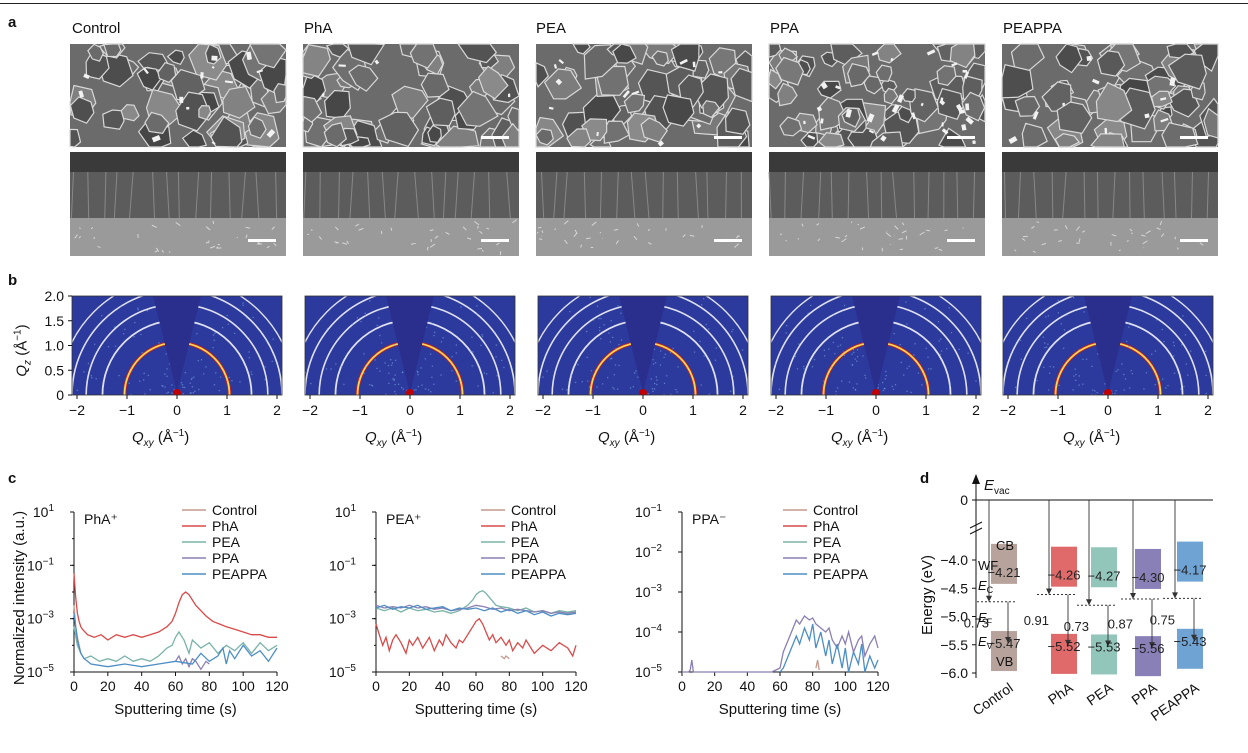 Image resolution: width=1248 pixels, height=753 pixels. I want to click on missing-wedge, so click(643, 344).